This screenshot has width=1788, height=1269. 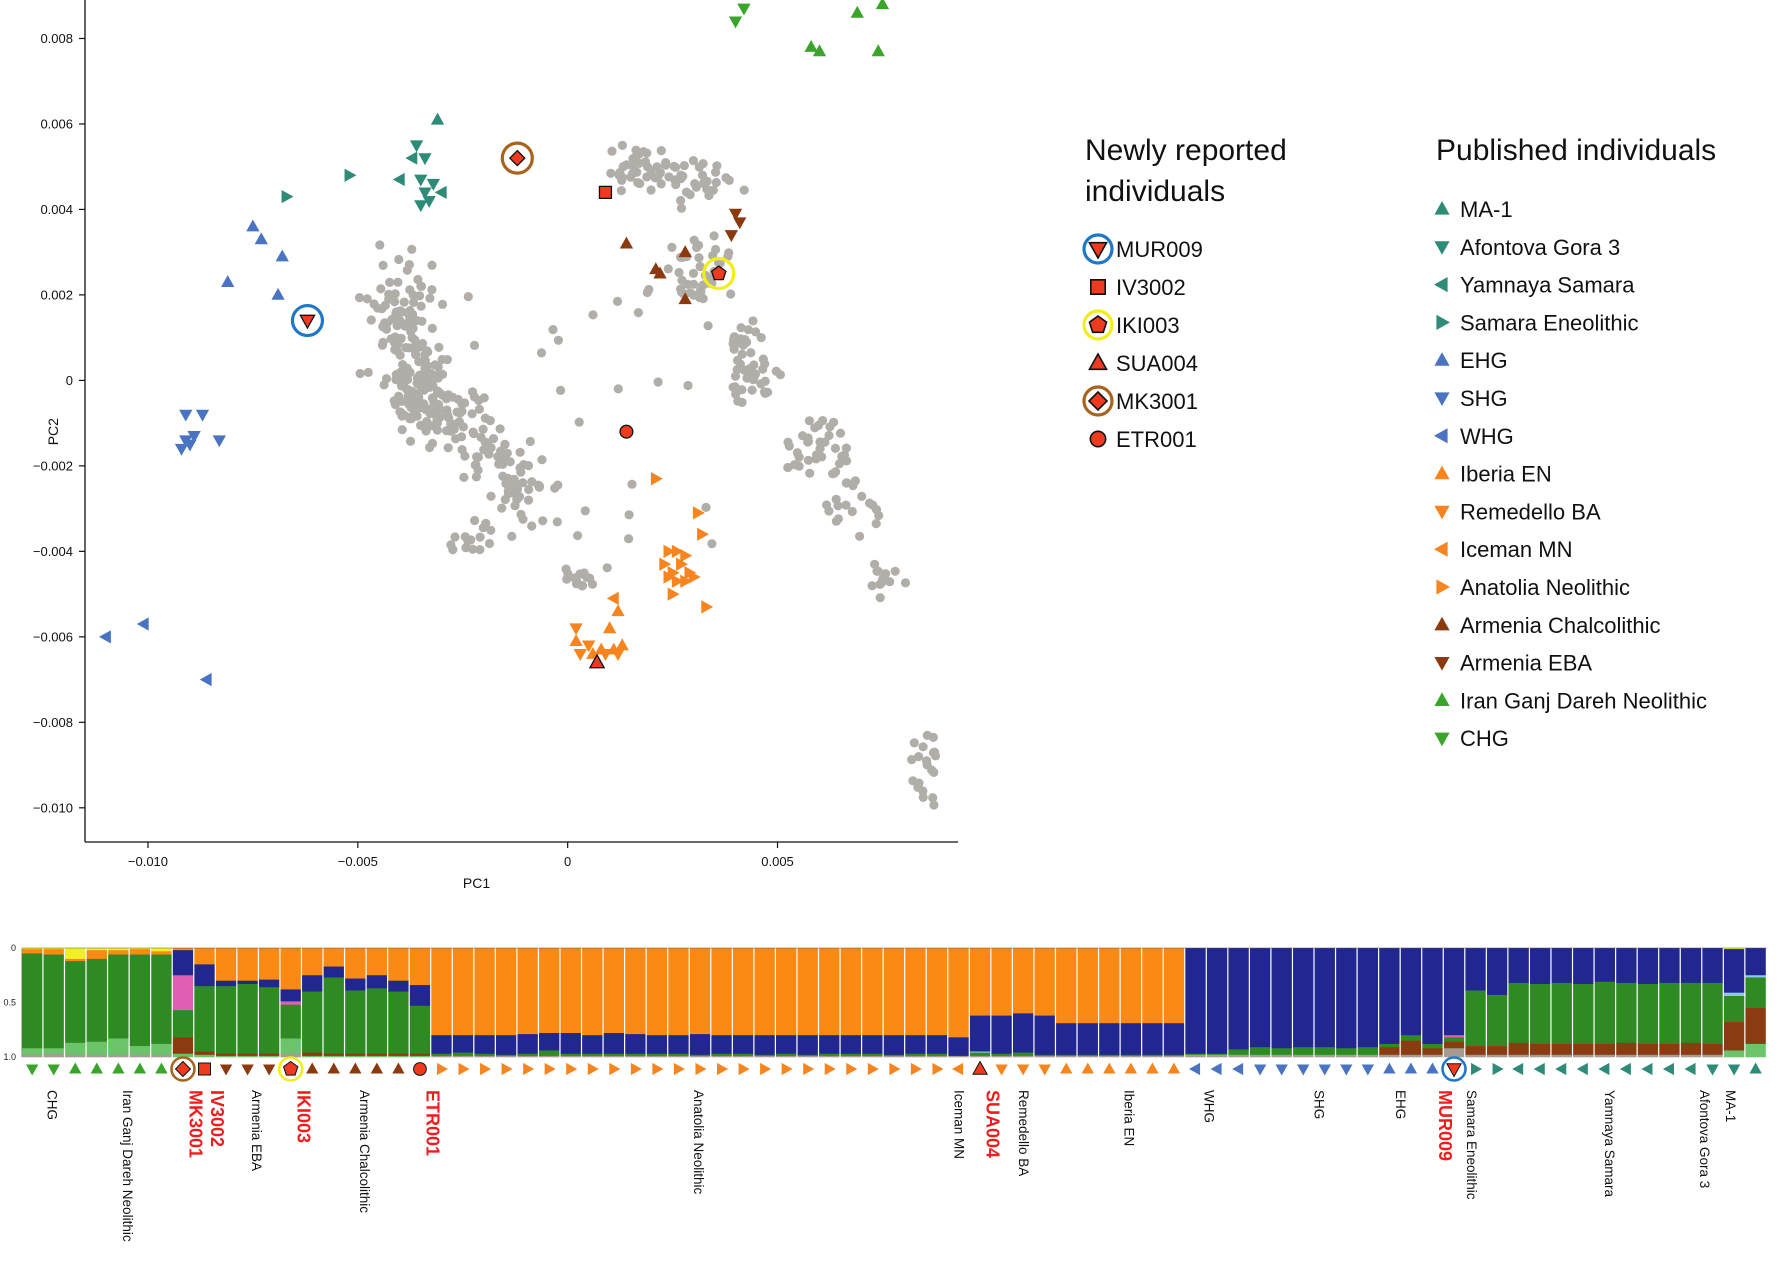 What do you see at coordinates (53, 722) in the screenshot?
I see `y-tick-label: −0.008` at bounding box center [53, 722].